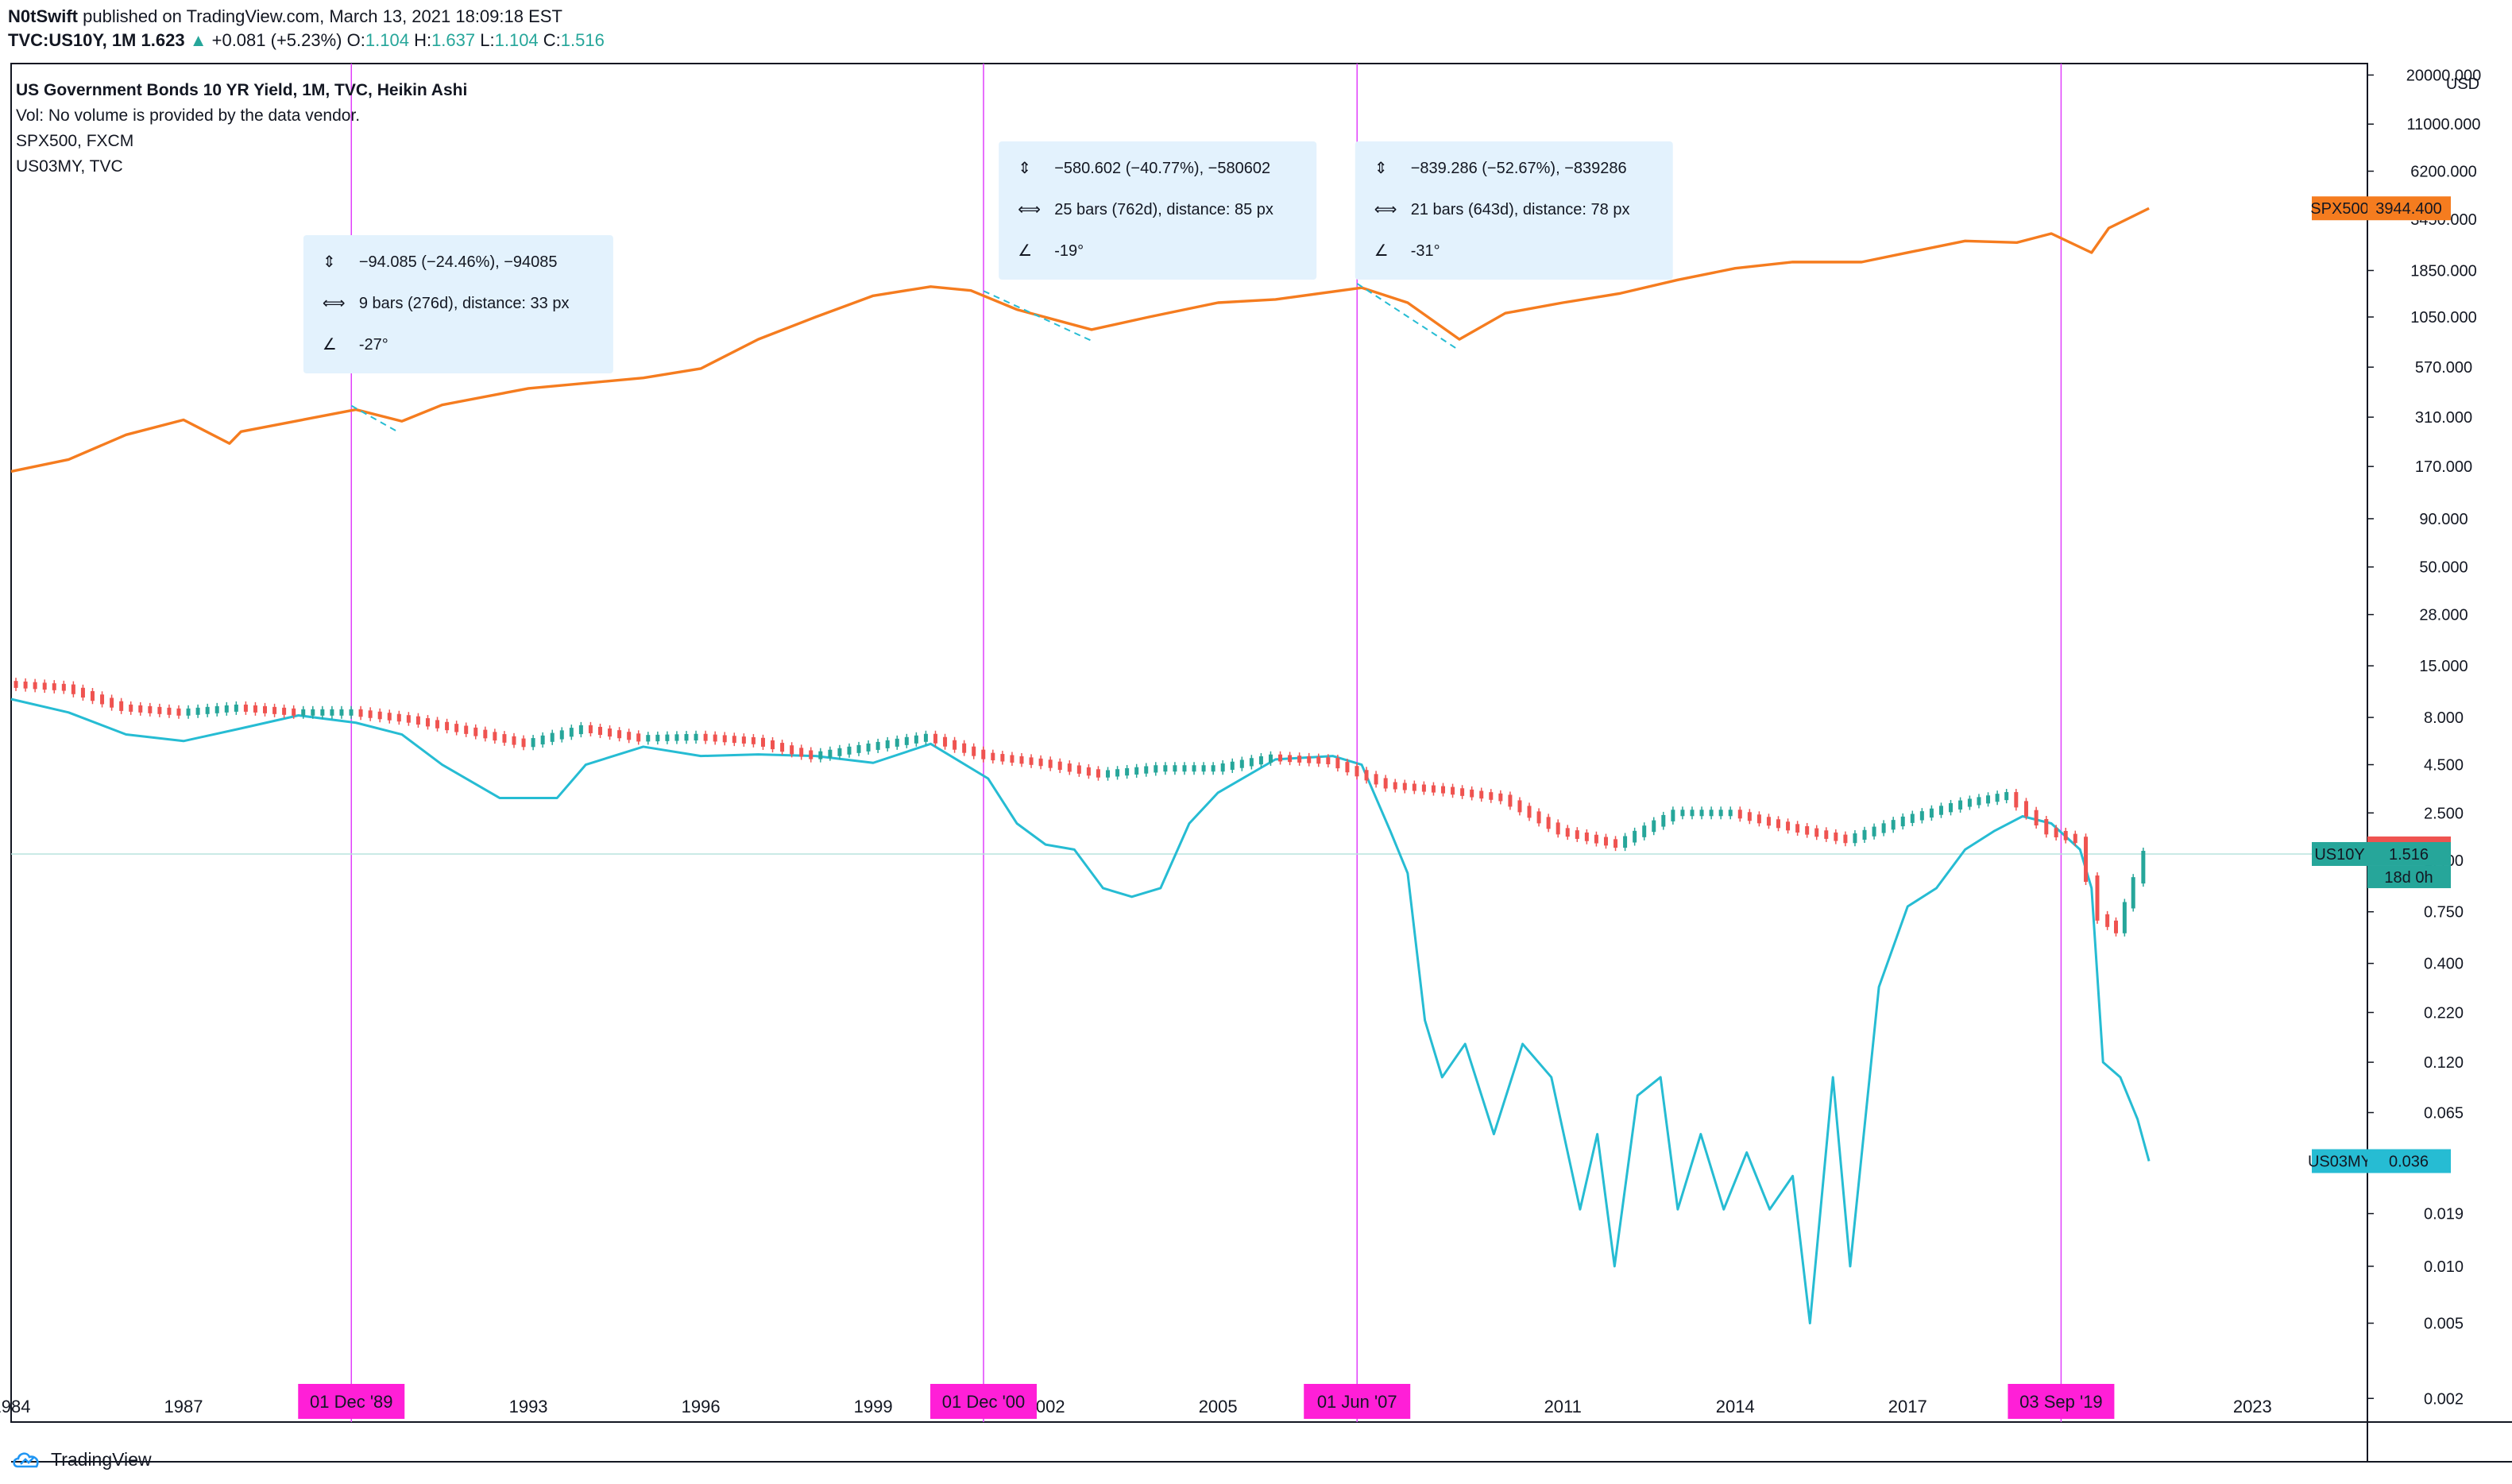  I want to click on author-name: N0tSwift, so click(43, 16).